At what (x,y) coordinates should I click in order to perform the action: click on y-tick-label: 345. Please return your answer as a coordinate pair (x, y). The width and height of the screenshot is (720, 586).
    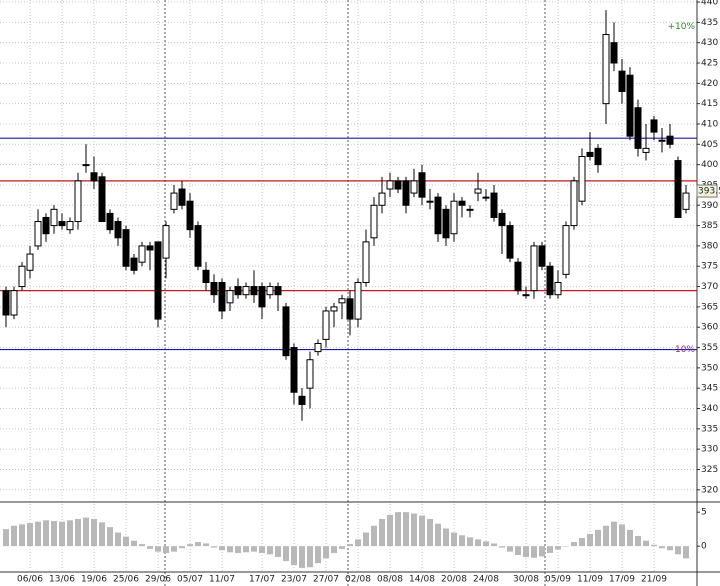
    Looking at the image, I should click on (709, 389).